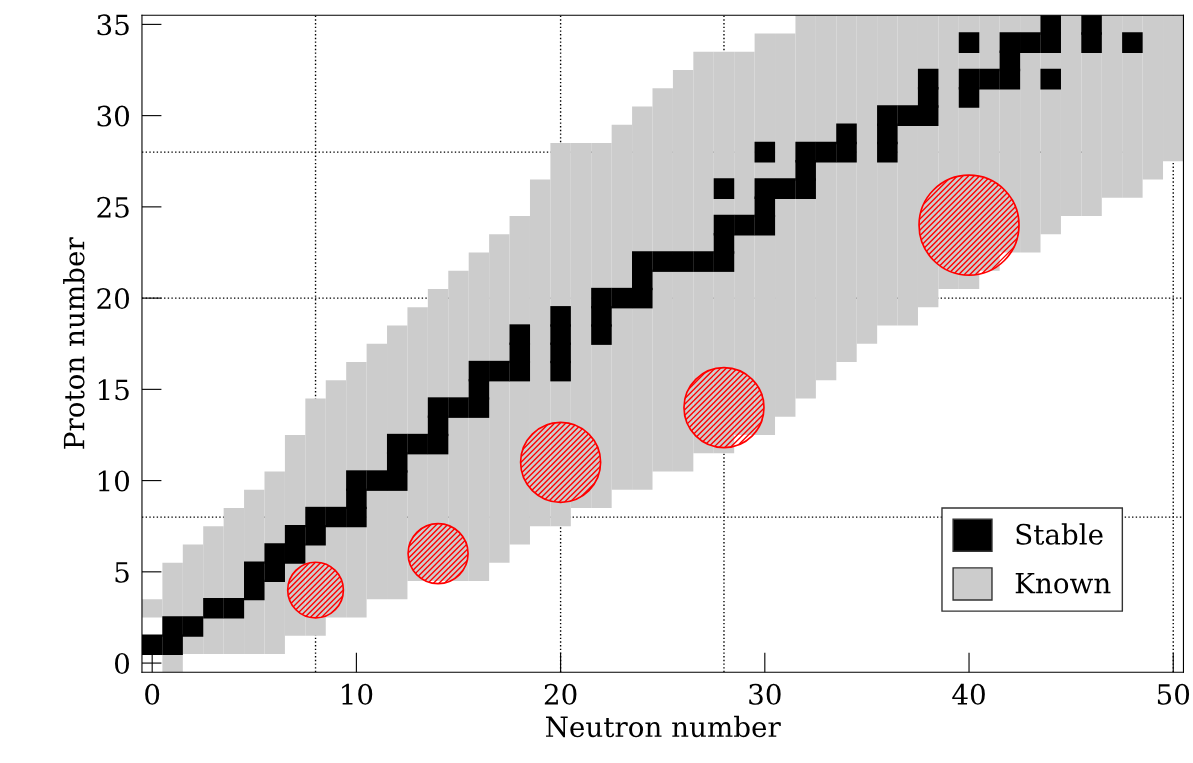 This screenshot has width=1193, height=763. What do you see at coordinates (113, 299) in the screenshot?
I see `y-tick-label: 20` at bounding box center [113, 299].